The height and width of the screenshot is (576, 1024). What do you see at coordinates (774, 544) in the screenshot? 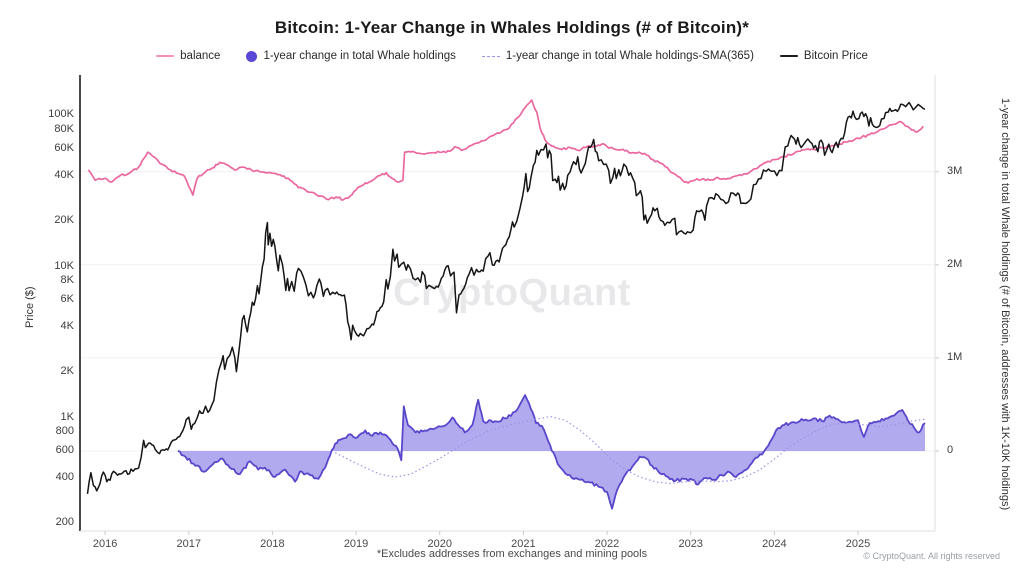
I see `x-tick-label: 2024` at bounding box center [774, 544].